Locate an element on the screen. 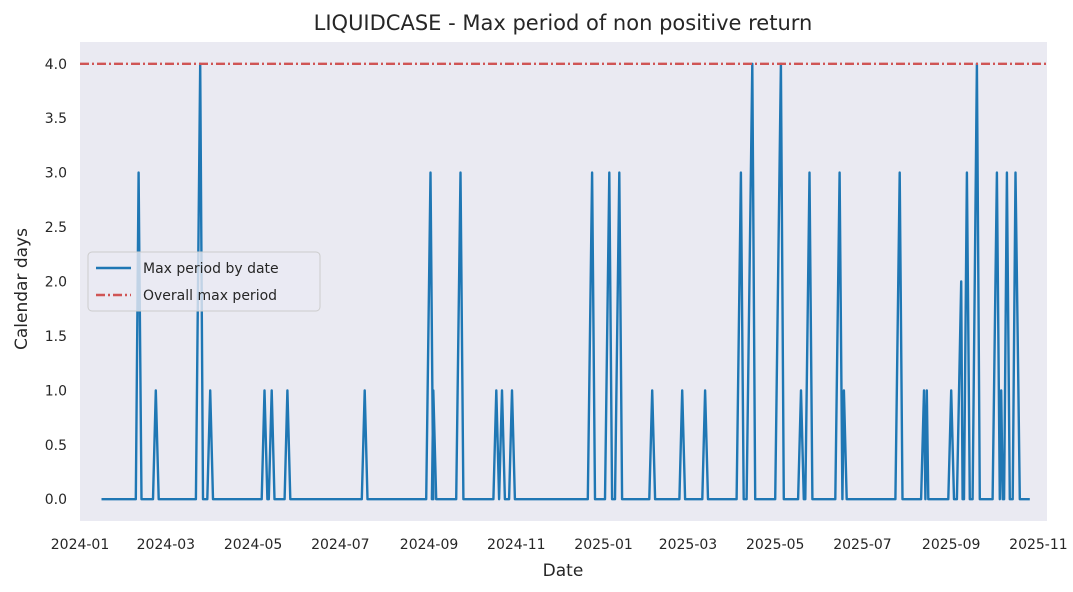 The width and height of the screenshot is (1073, 592). y-tick-label: 0.0 is located at coordinates (56, 500).